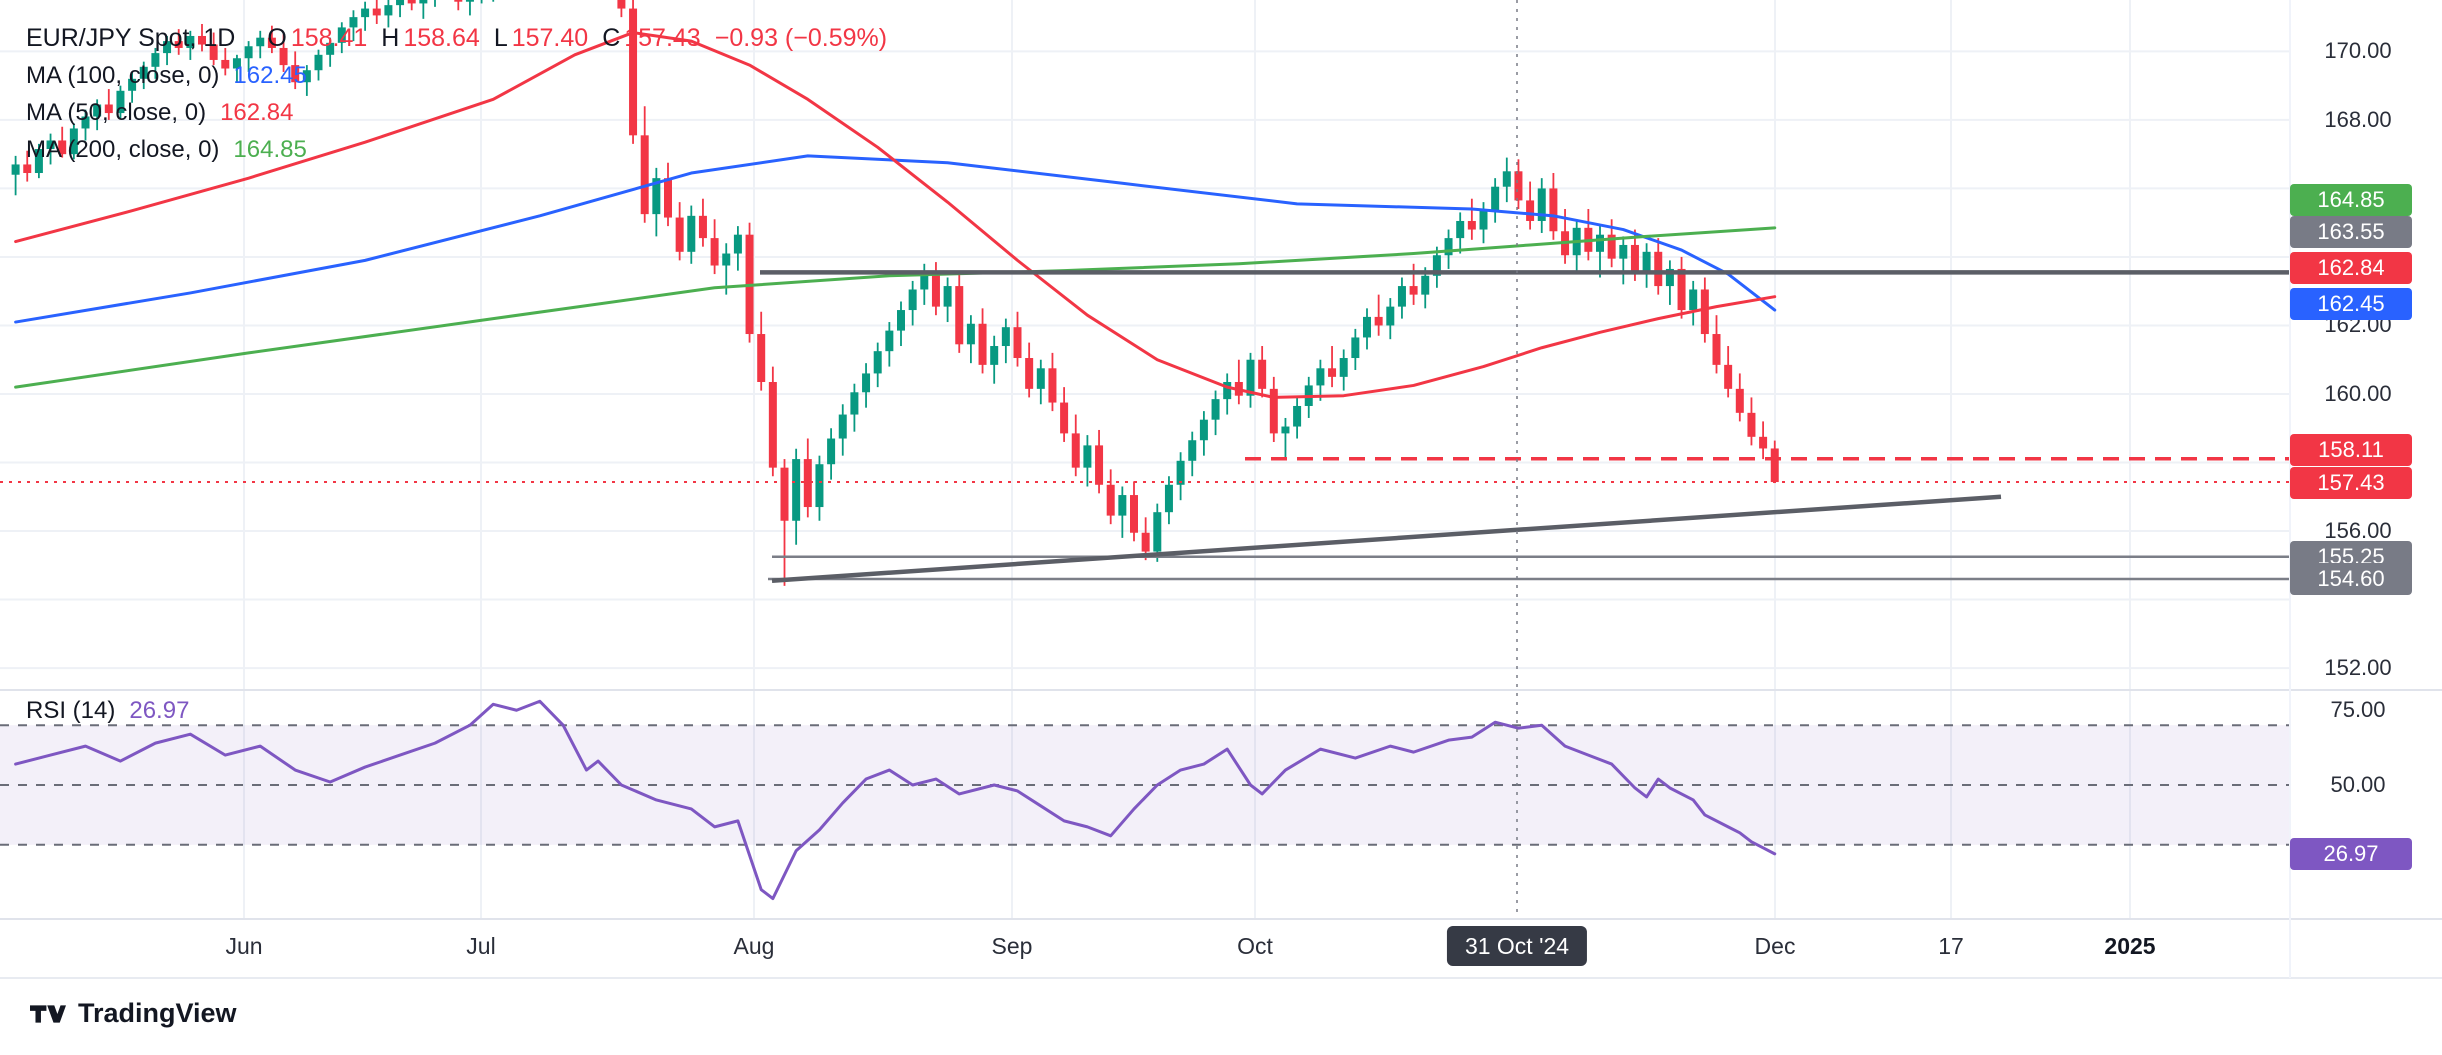 This screenshot has height=1055, width=2442. Describe the element at coordinates (441, 38) in the screenshot. I see `high-value: 158.64` at that location.